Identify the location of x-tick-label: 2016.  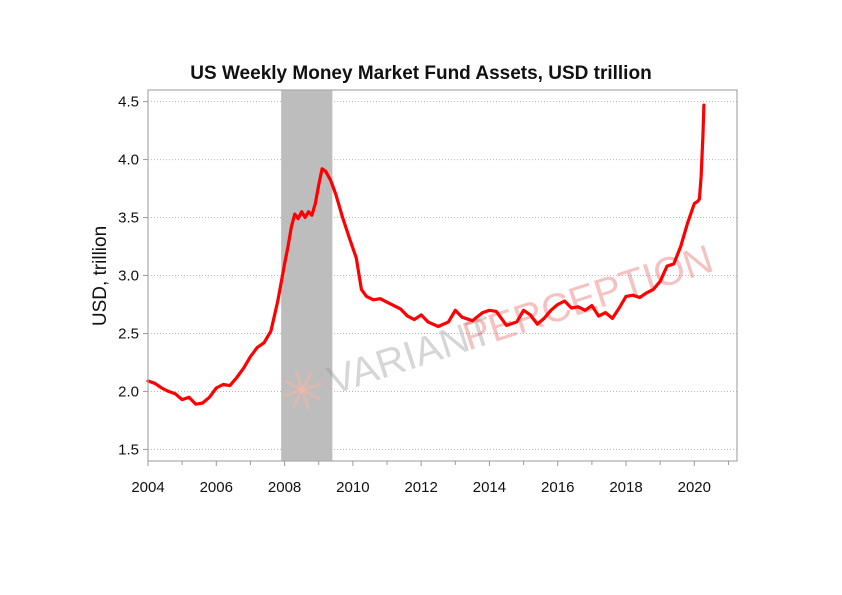
(557, 487).